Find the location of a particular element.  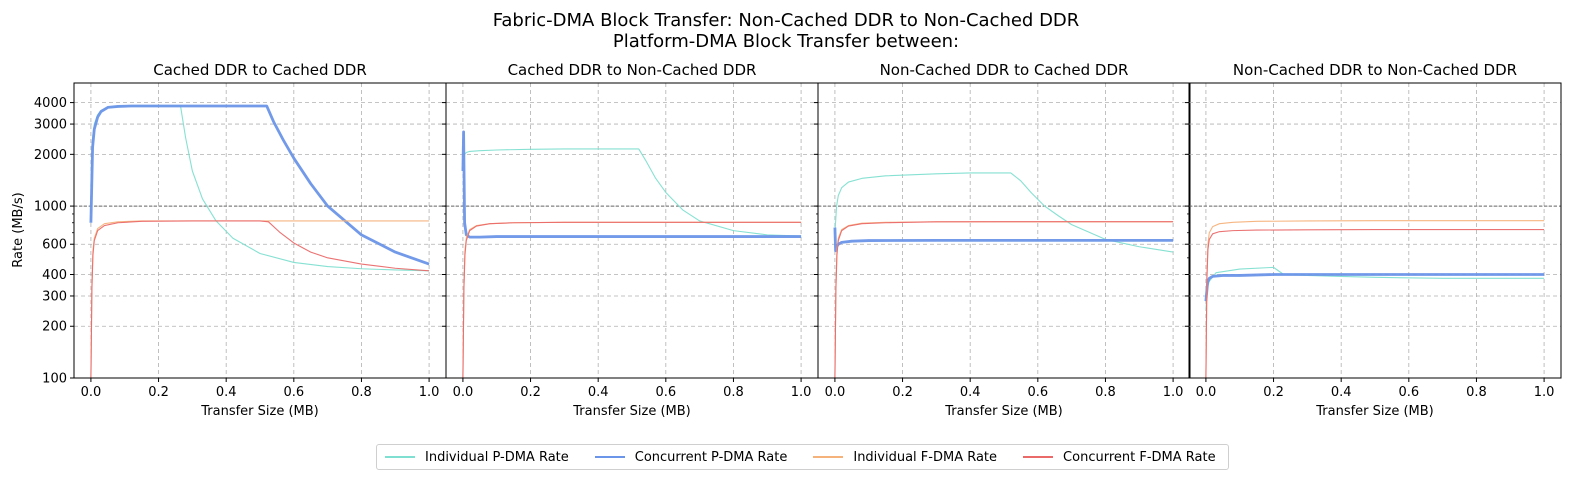

legend-label: Individual F-DMA Rate is located at coordinates (925, 457).